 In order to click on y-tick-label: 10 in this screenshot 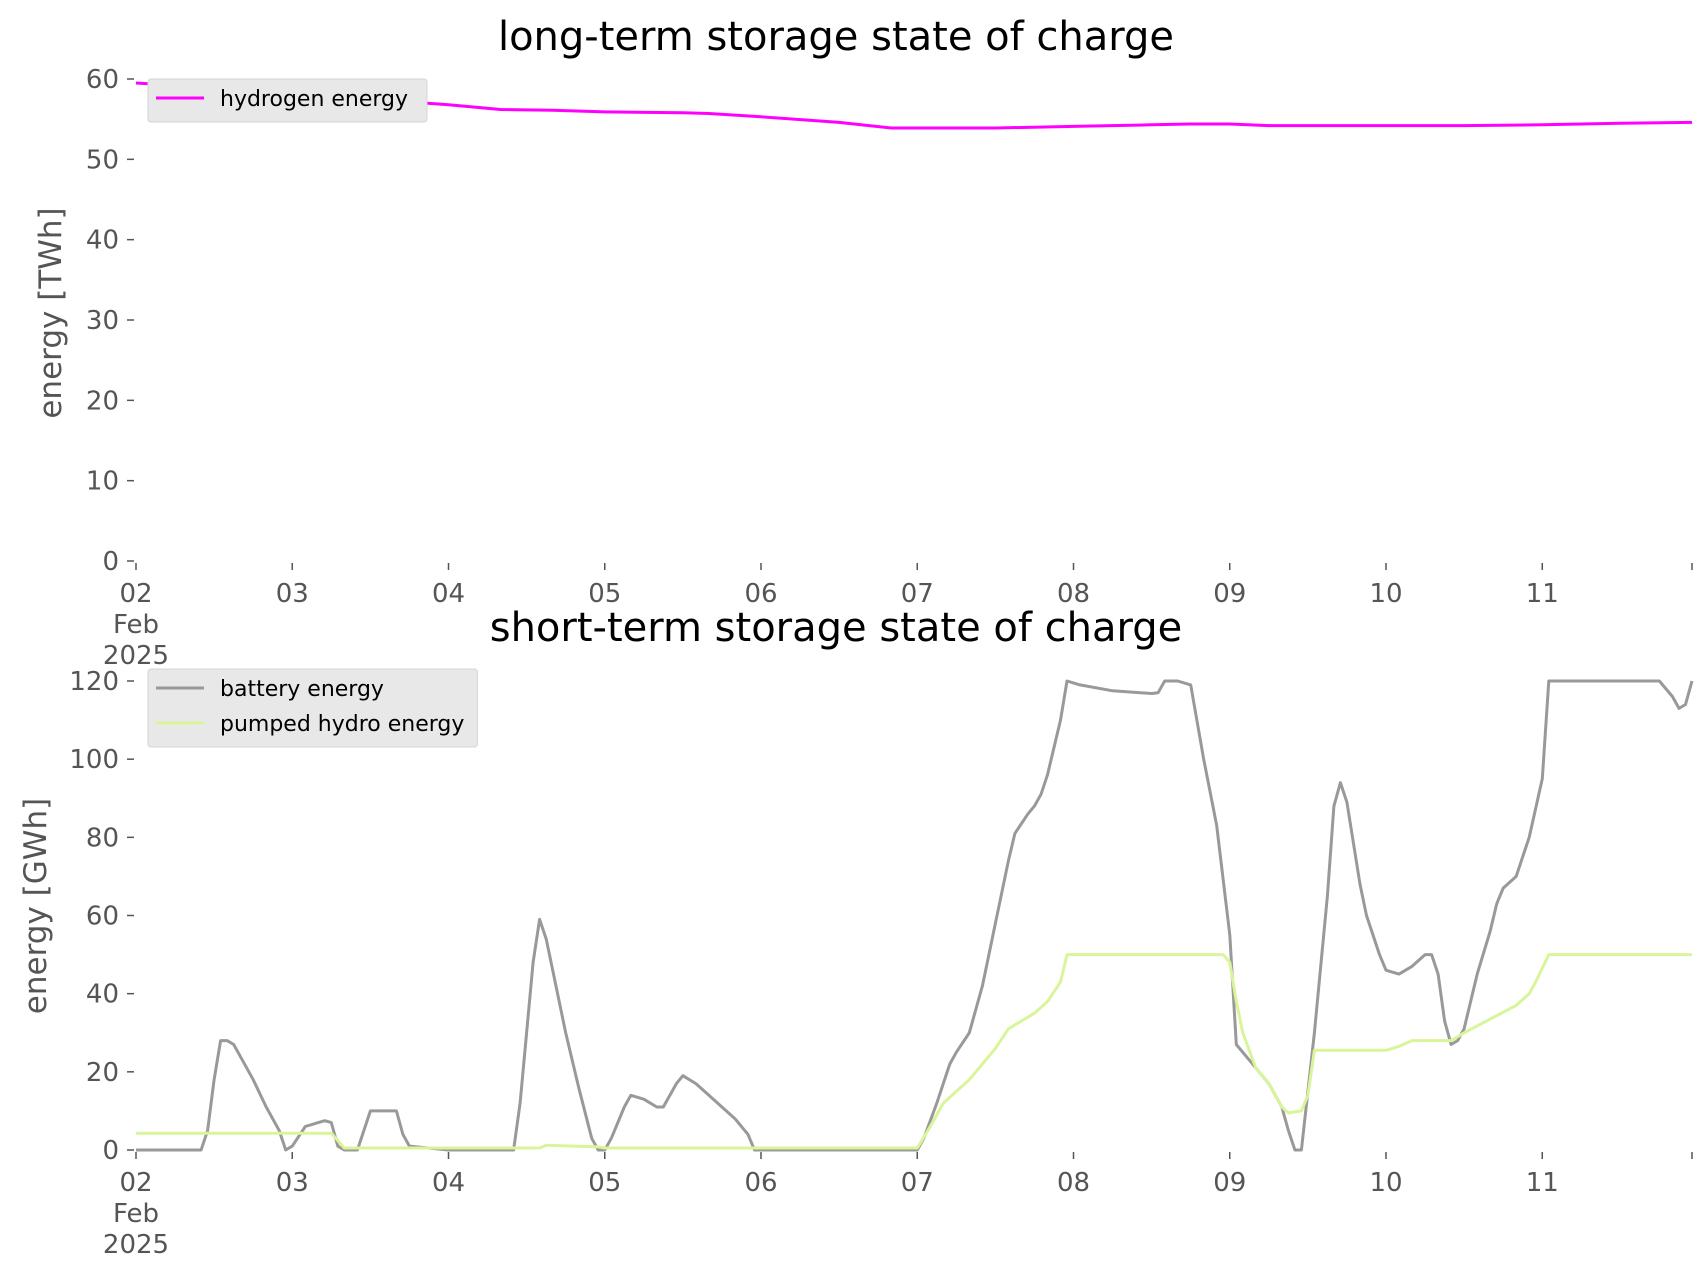, I will do `click(102, 482)`.